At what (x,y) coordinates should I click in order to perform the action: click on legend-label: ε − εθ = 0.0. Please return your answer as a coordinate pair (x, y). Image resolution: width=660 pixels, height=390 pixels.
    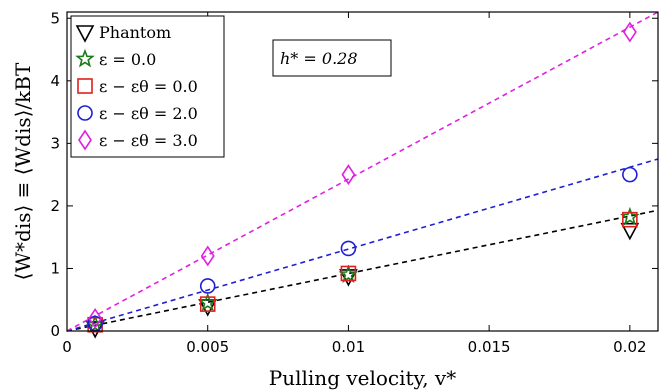
    Looking at the image, I should click on (148, 86).